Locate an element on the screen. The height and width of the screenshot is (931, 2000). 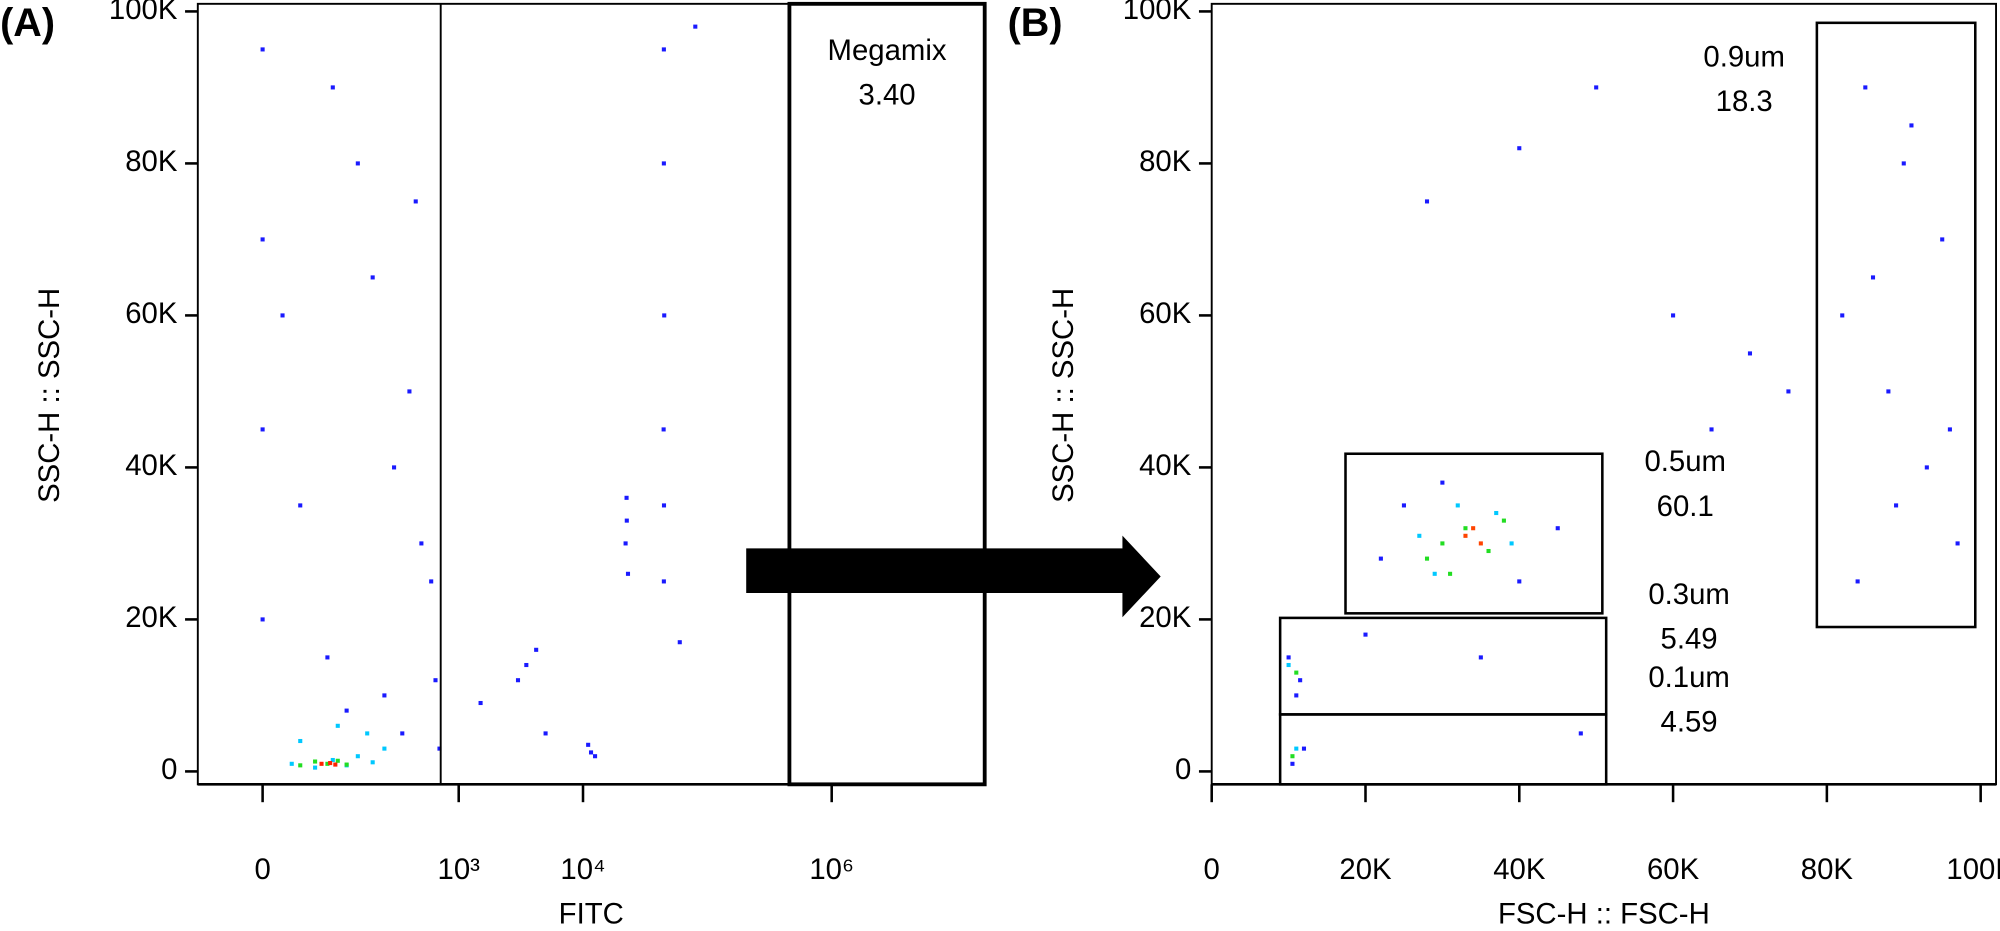
x-tick-label: 60K is located at coordinates (1673, 869).